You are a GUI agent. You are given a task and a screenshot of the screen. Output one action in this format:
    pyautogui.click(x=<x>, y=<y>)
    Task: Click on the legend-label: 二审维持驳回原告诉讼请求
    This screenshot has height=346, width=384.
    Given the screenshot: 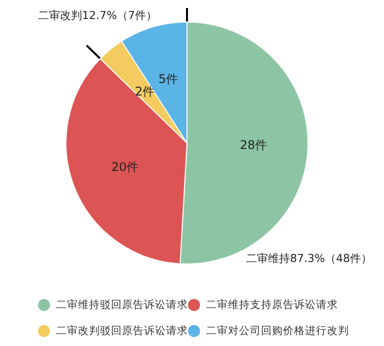 What is the action you would take?
    pyautogui.click(x=122, y=305)
    